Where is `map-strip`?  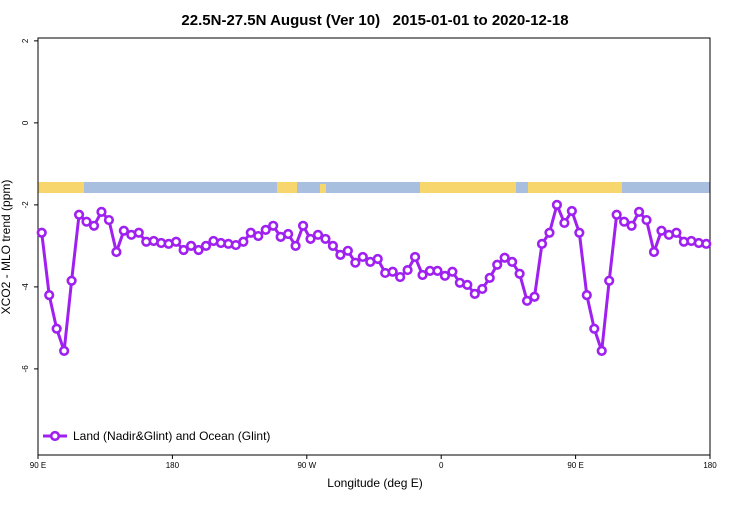 map-strip is located at coordinates (374, 187).